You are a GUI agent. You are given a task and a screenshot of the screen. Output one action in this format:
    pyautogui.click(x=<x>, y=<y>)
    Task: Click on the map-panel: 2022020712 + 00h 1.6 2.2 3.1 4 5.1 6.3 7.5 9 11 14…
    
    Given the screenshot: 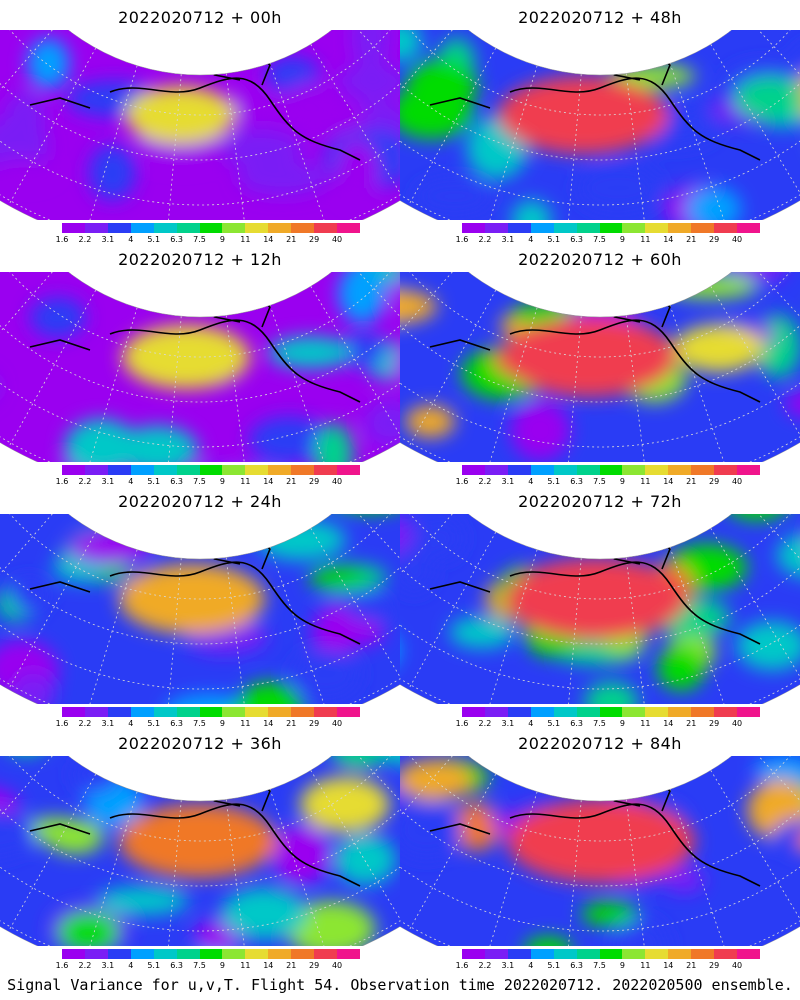 What is the action you would take?
    pyautogui.click(x=200, y=122)
    